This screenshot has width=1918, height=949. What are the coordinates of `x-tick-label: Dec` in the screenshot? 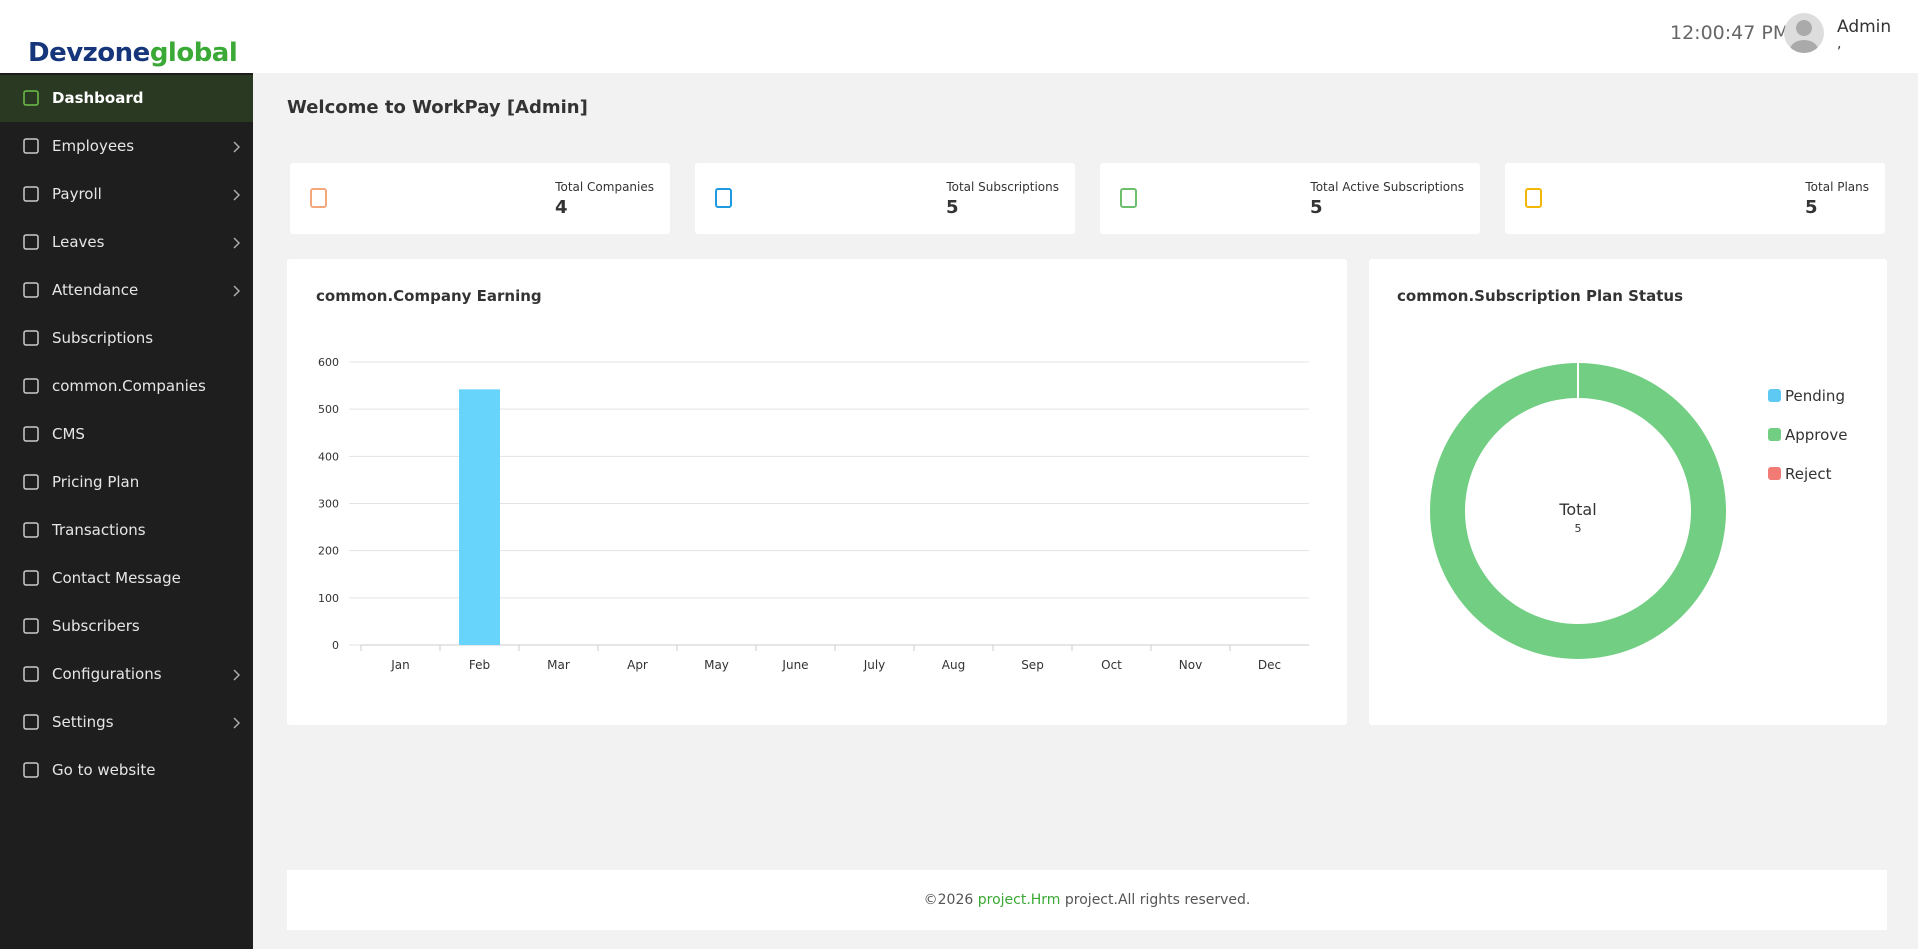 It's located at (1269, 665).